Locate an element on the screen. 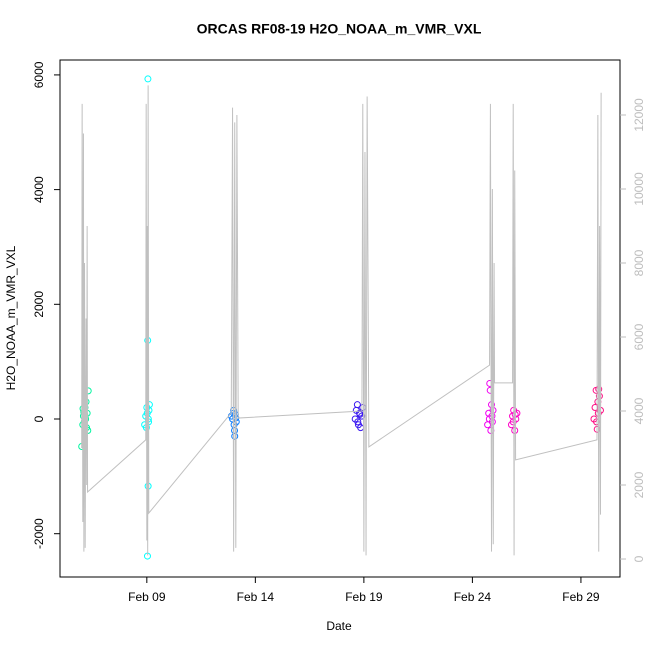 This screenshot has height=655, width=650. y-tick-label: 4000 is located at coordinates (39, 189).